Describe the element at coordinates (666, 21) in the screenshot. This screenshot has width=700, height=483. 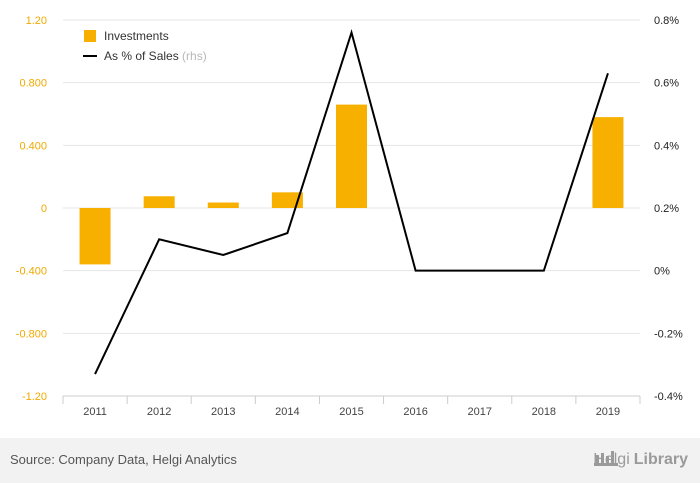
I see `y-right-tick-label: 0.8%` at that location.